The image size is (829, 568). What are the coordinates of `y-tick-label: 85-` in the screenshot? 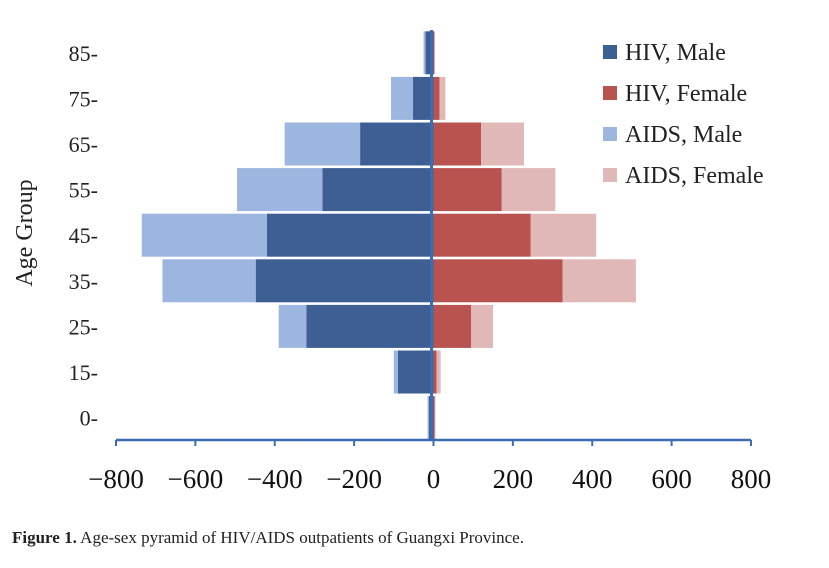 It's located at (83, 53).